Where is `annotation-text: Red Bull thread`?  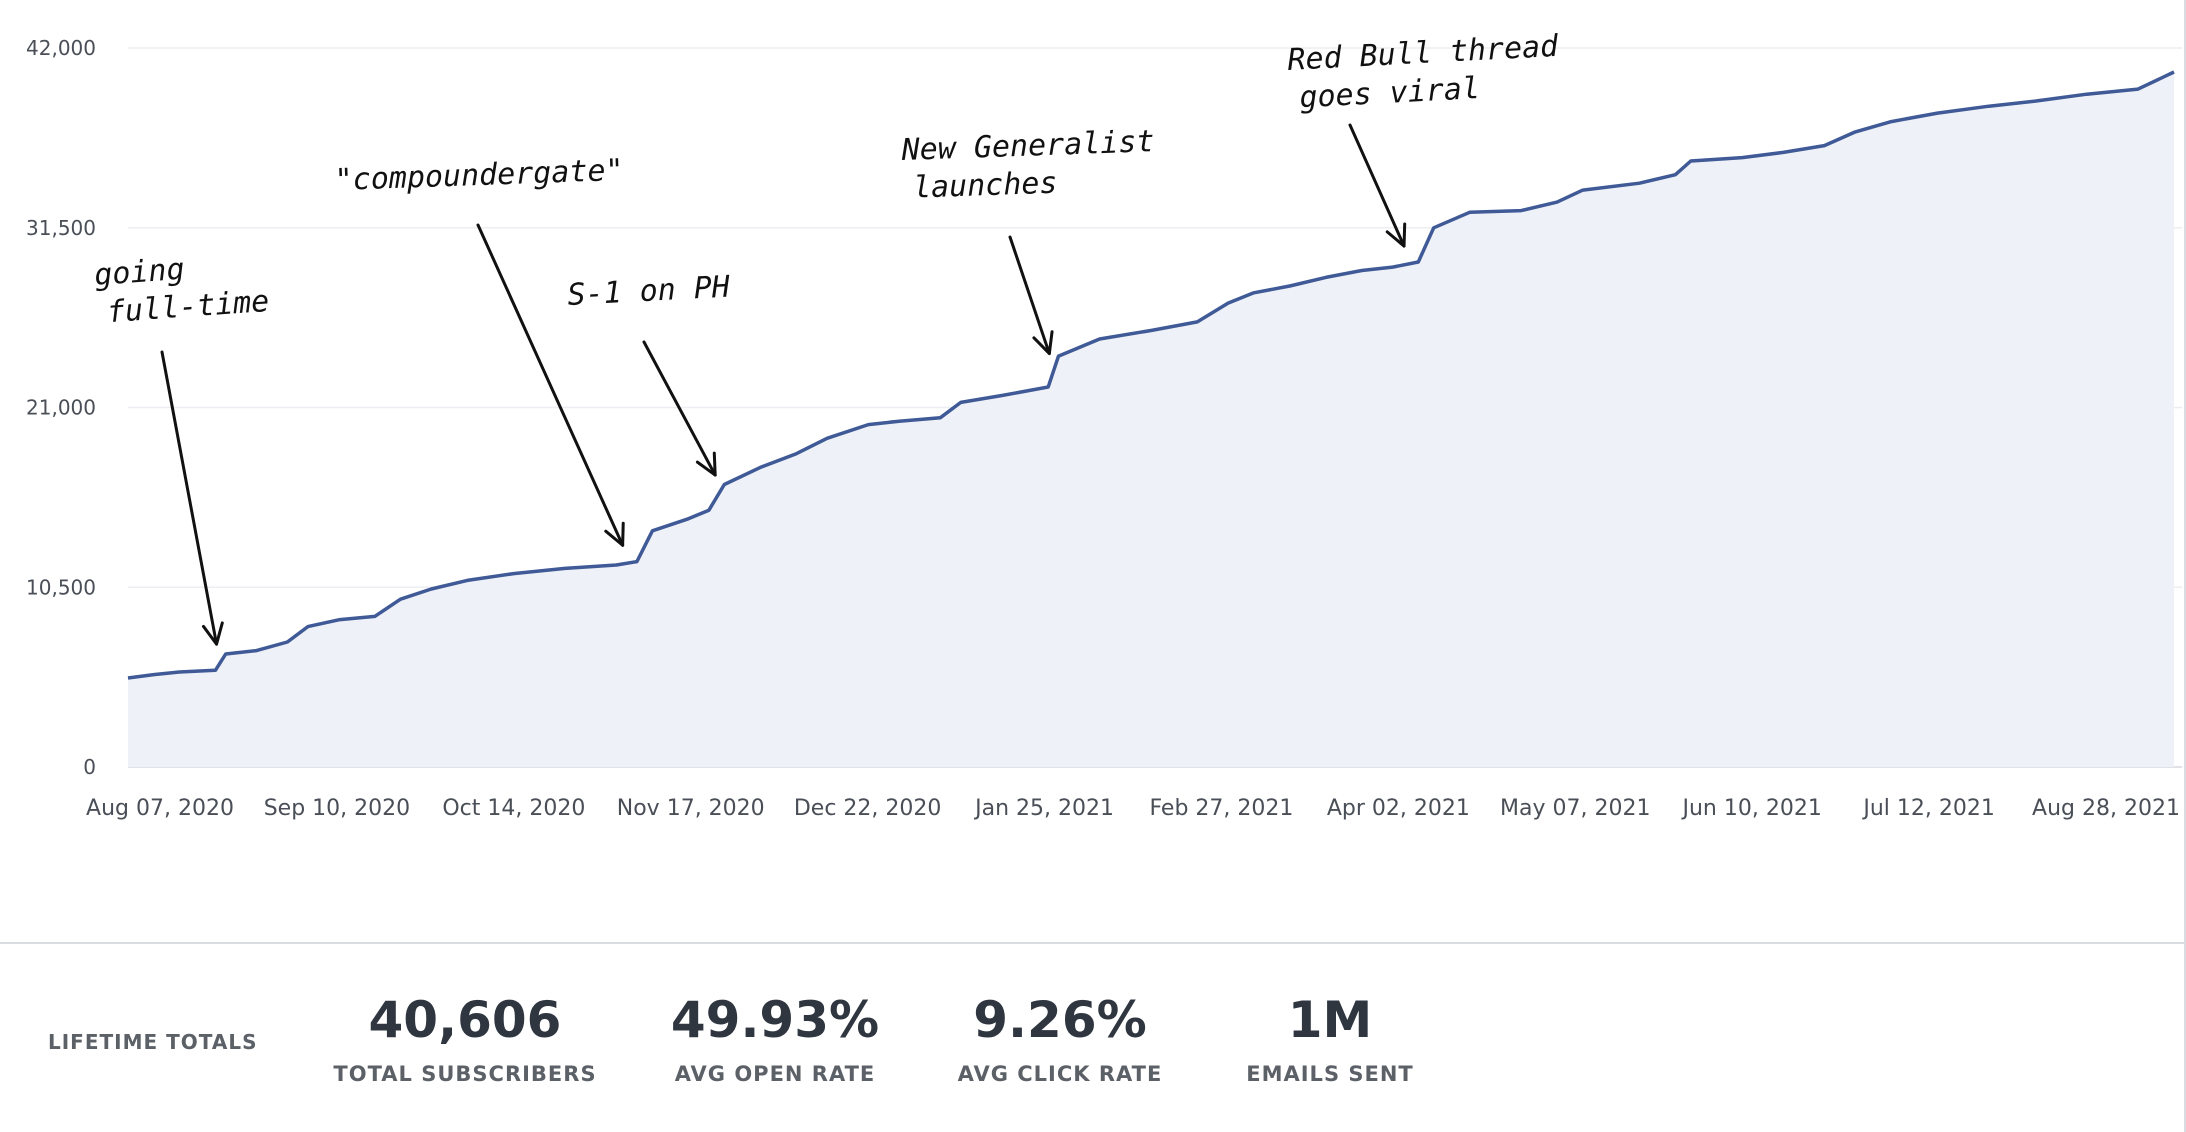 annotation-text: Red Bull thread is located at coordinates (1423, 53).